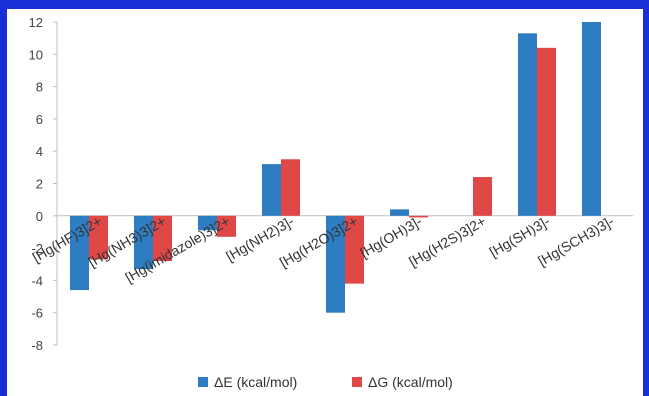 The height and width of the screenshot is (396, 649). I want to click on y-tick-label: 4, so click(39, 151).